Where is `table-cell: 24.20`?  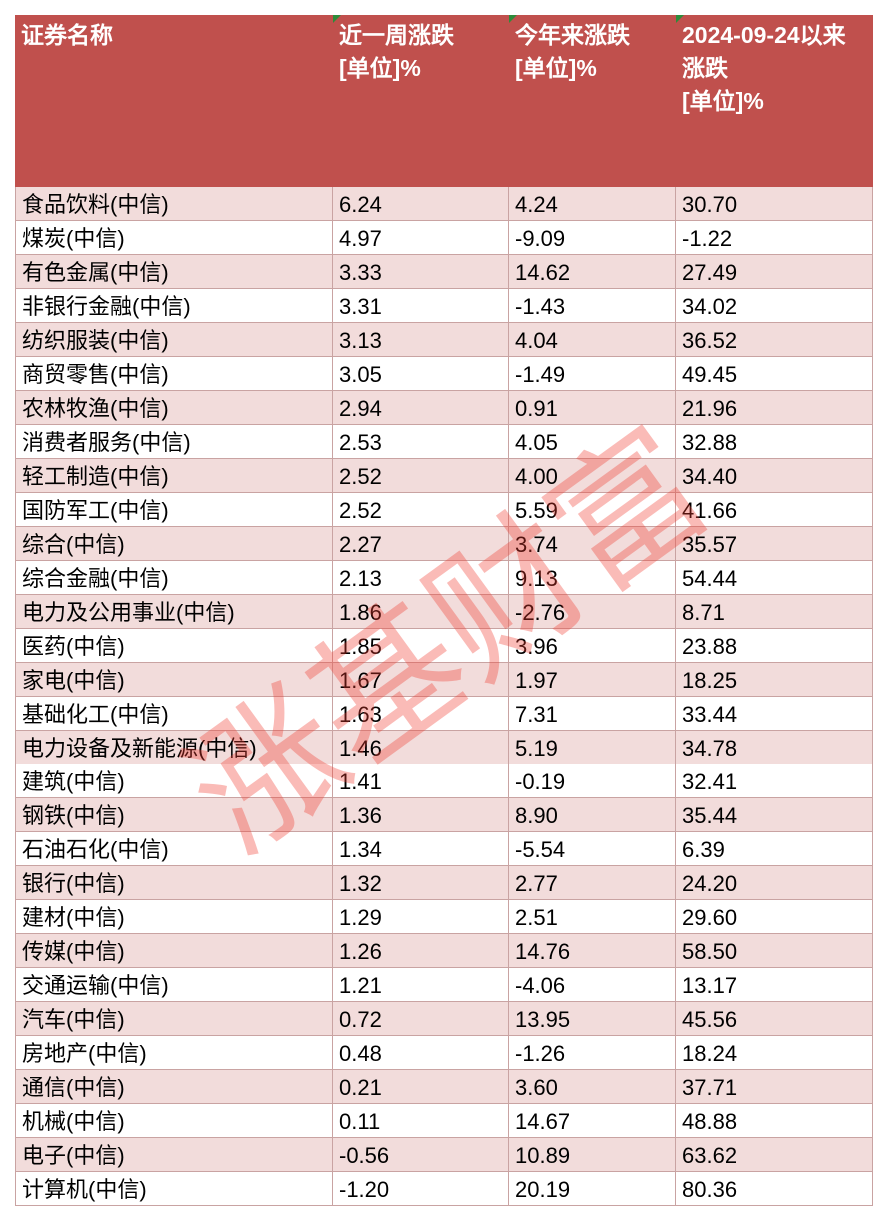 table-cell: 24.20 is located at coordinates (774, 883).